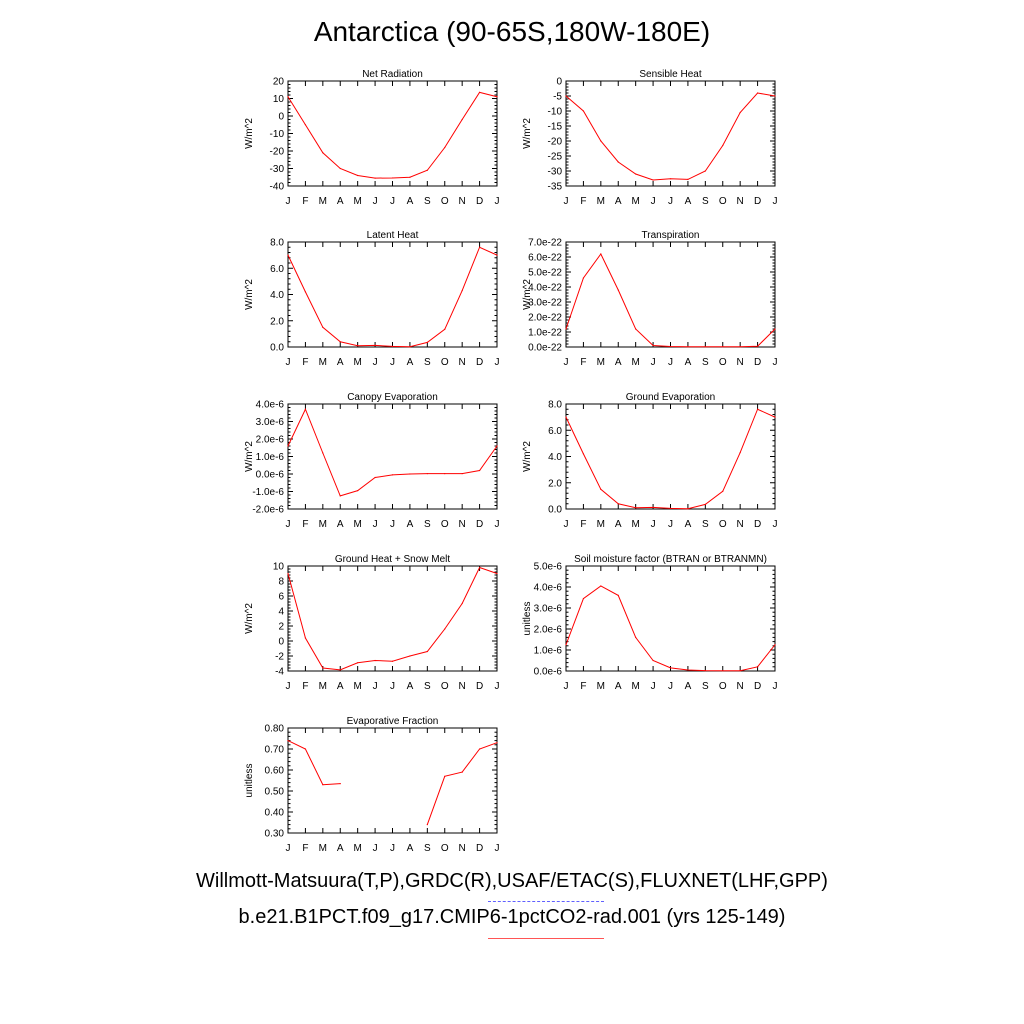 The height and width of the screenshot is (1024, 1024). What do you see at coordinates (249, 294) in the screenshot?
I see `y-axis-label: W/m^2` at bounding box center [249, 294].